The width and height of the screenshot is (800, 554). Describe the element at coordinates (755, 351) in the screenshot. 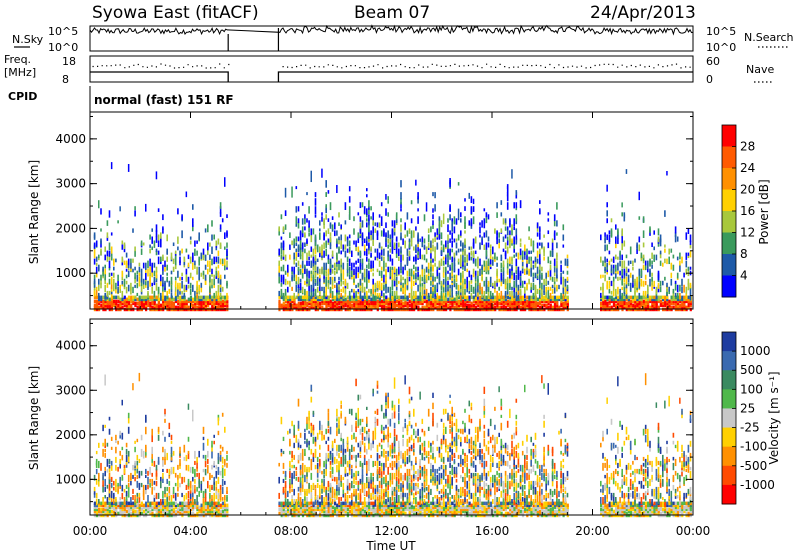

I see `colorbar-tick-label: 1000` at that location.